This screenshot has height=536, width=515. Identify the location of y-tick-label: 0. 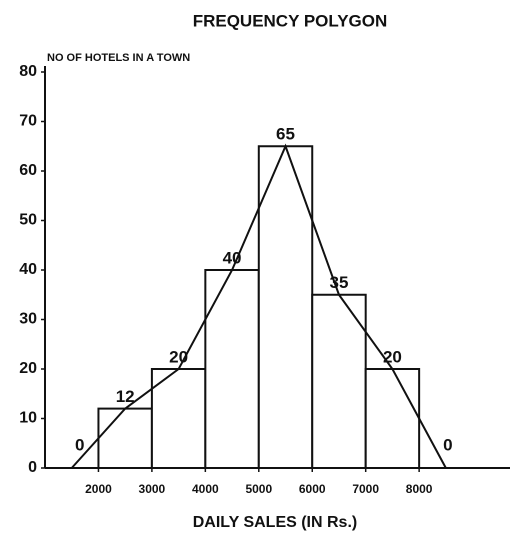
(32, 467).